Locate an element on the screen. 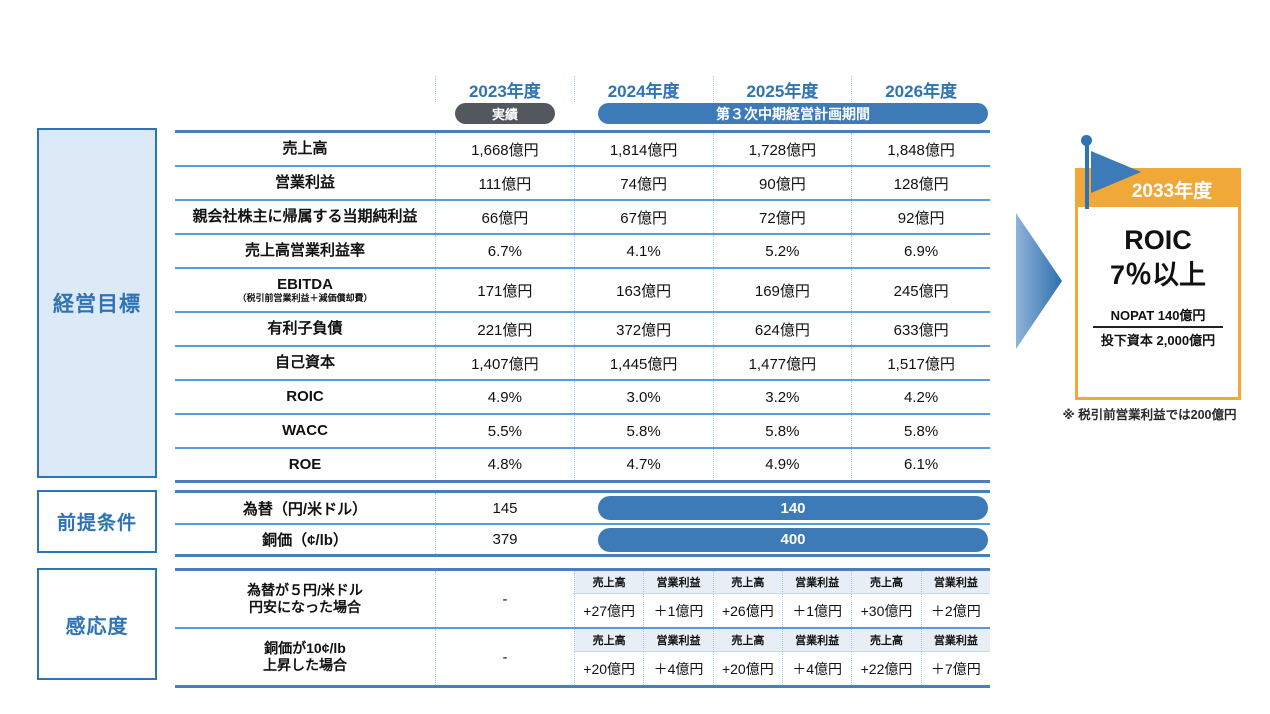  cell-value: 66億円 is located at coordinates (504, 217).